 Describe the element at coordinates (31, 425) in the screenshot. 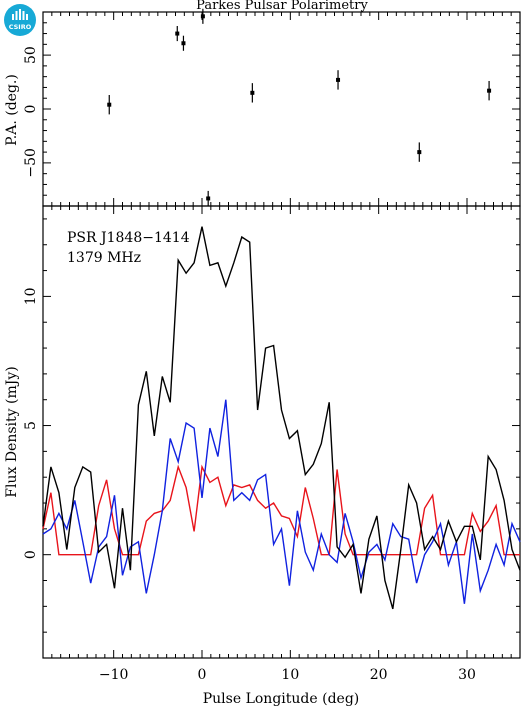

I see `flux-y-tick-label: 5` at that location.